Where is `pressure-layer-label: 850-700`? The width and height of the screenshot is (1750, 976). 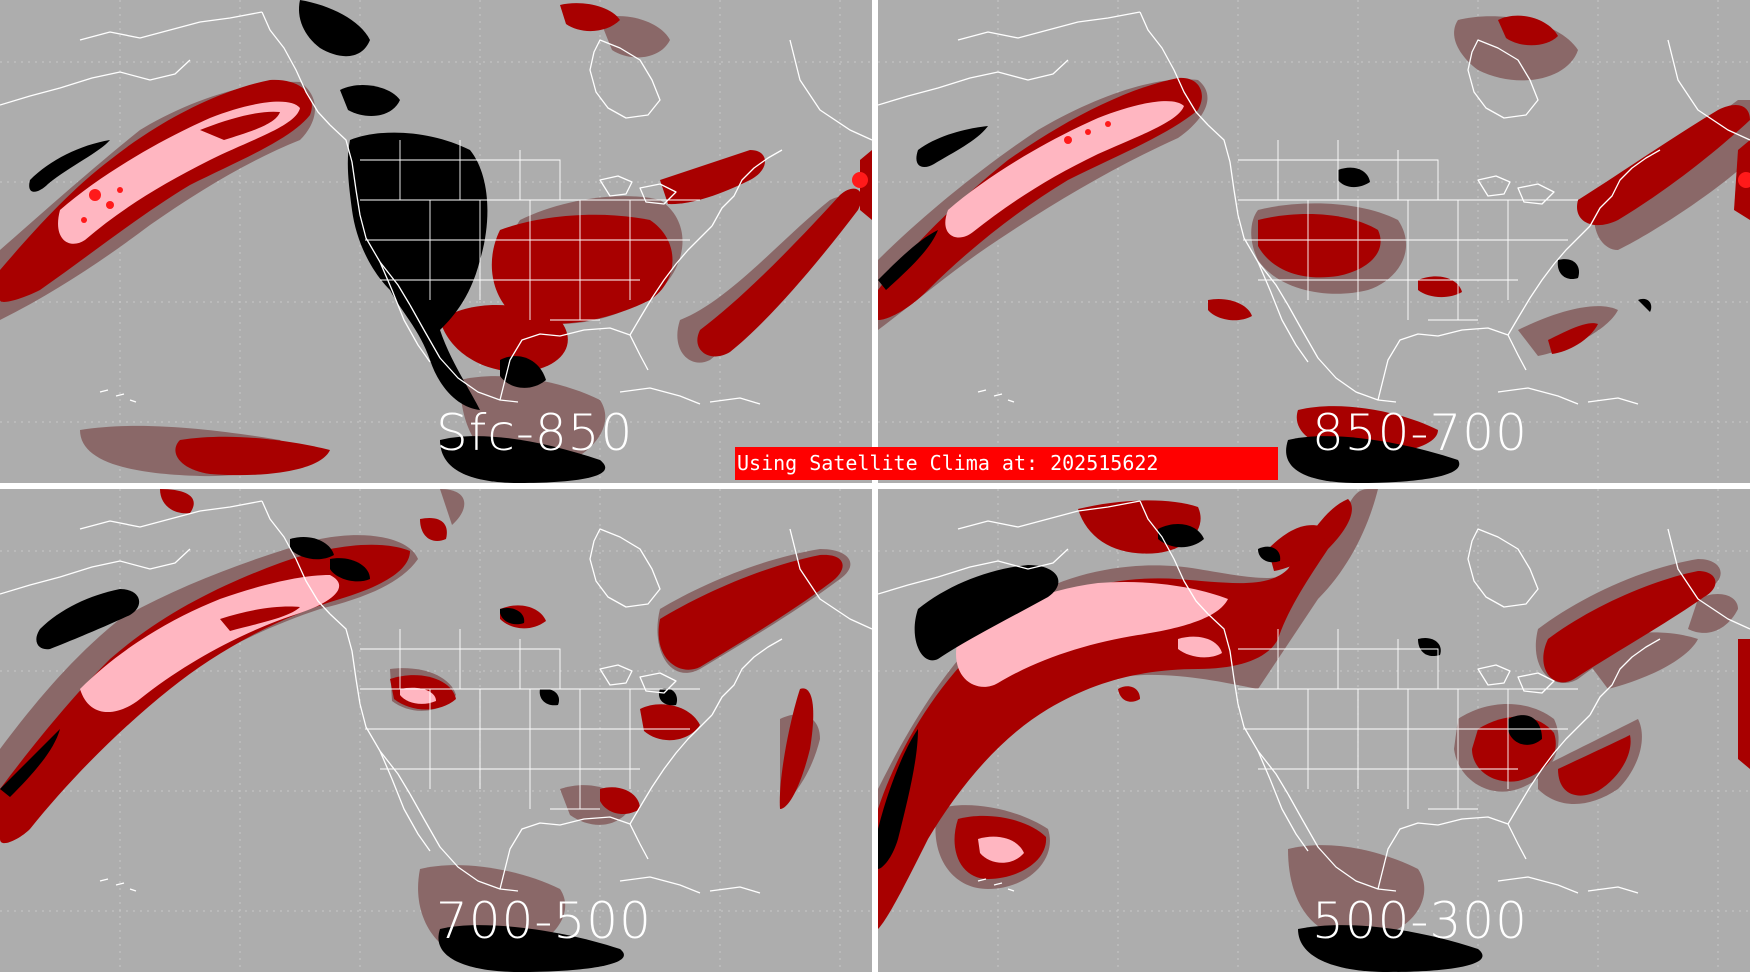
pressure-layer-label: 850-700 is located at coordinates (1420, 433).